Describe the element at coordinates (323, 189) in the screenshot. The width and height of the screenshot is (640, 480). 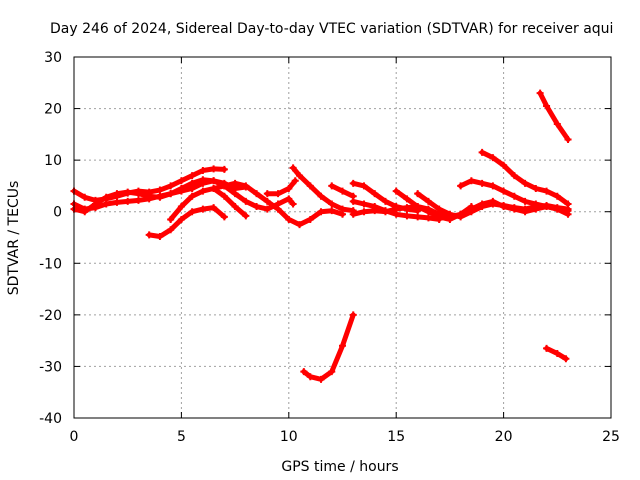
I see `series-arc8` at that location.